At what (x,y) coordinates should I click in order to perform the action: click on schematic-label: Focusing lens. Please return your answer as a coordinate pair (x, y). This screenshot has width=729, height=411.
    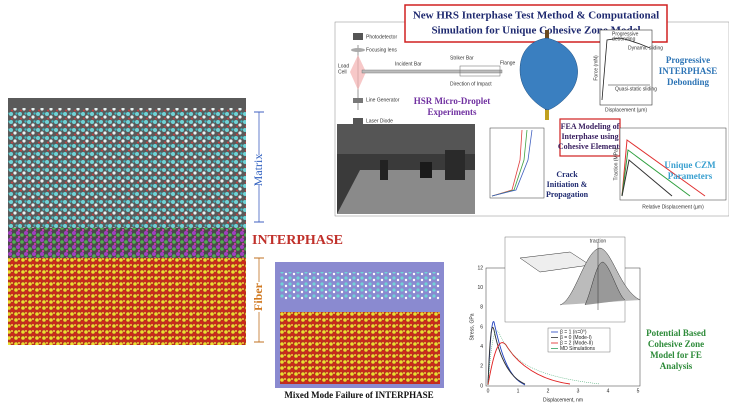
    Looking at the image, I should click on (381, 50).